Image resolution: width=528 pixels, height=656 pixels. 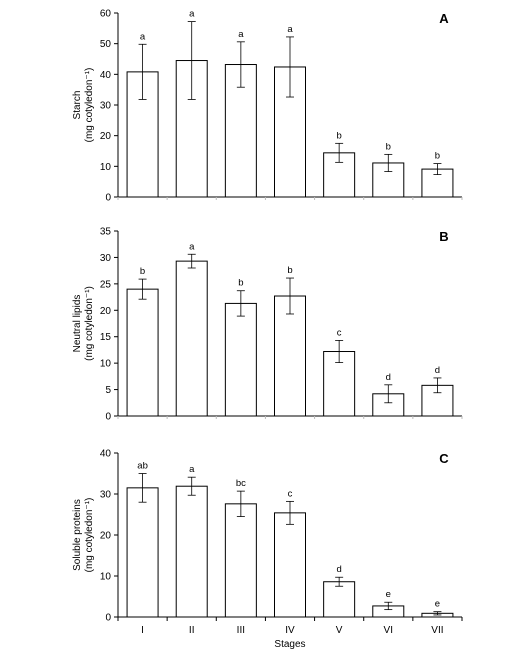 What do you see at coordinates (437, 630) in the screenshot?
I see `x-tick-label: VII` at bounding box center [437, 630].